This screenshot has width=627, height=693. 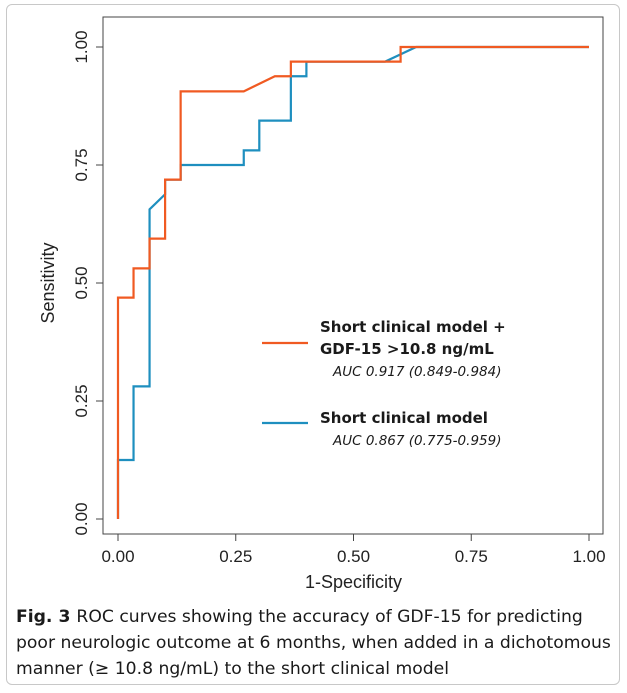 What do you see at coordinates (235, 556) in the screenshot?
I see `x-tick-label: 0.25` at bounding box center [235, 556].